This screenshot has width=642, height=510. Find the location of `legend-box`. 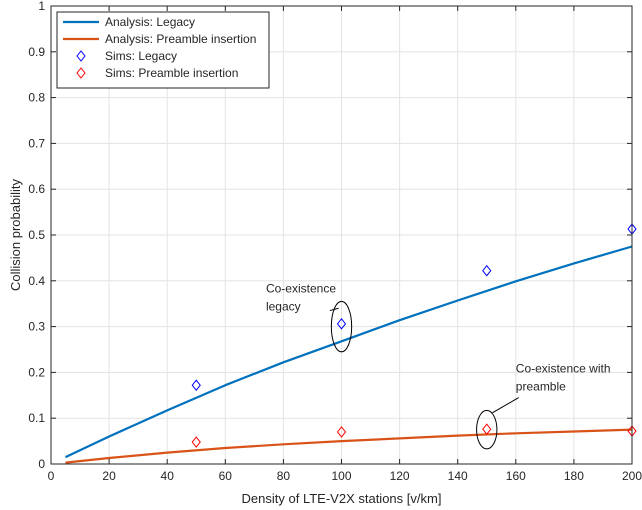

legend-box is located at coordinates (163, 50).